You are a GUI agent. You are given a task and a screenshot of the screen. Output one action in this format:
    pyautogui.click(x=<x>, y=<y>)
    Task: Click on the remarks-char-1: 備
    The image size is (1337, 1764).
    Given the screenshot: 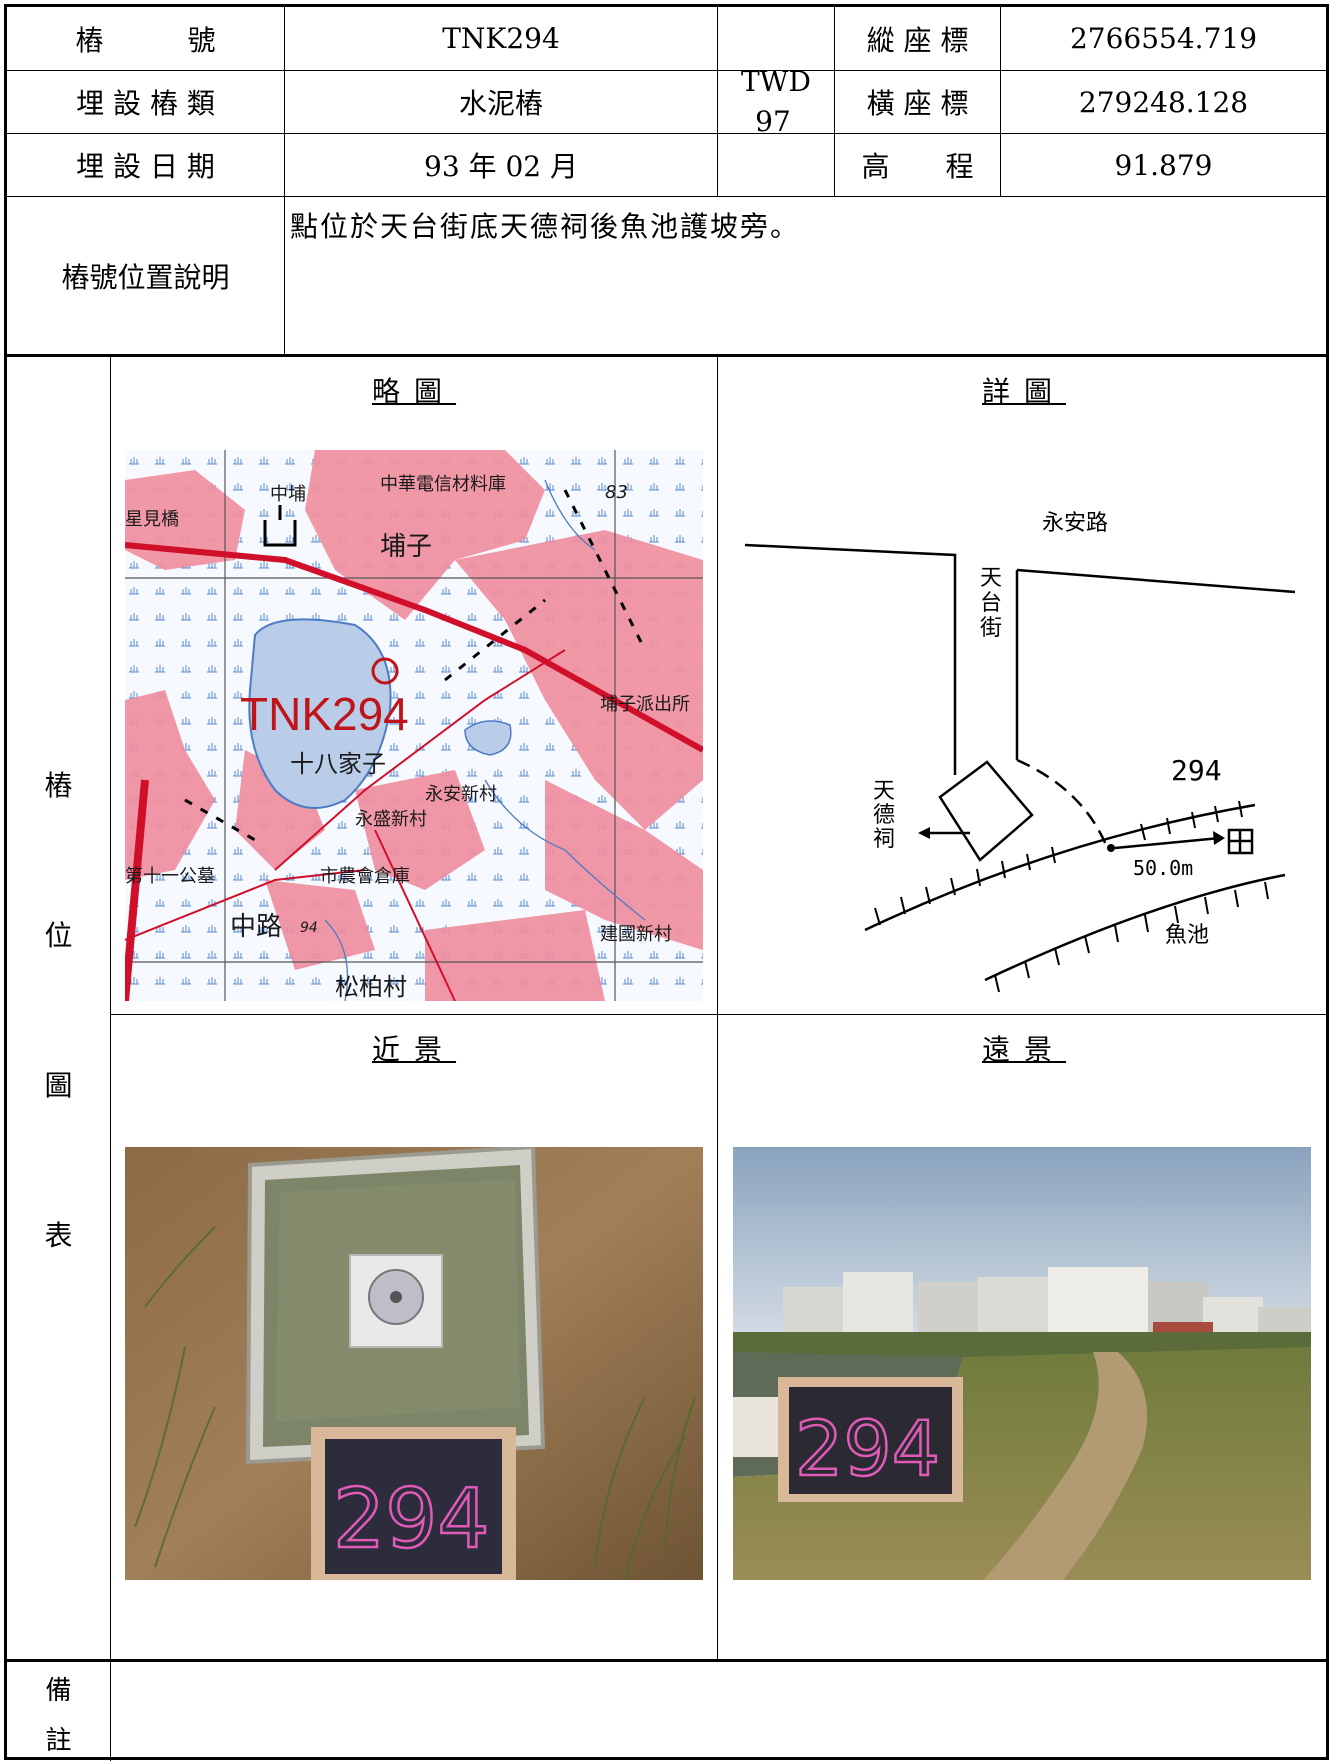 What is the action you would take?
    pyautogui.click(x=58, y=1691)
    